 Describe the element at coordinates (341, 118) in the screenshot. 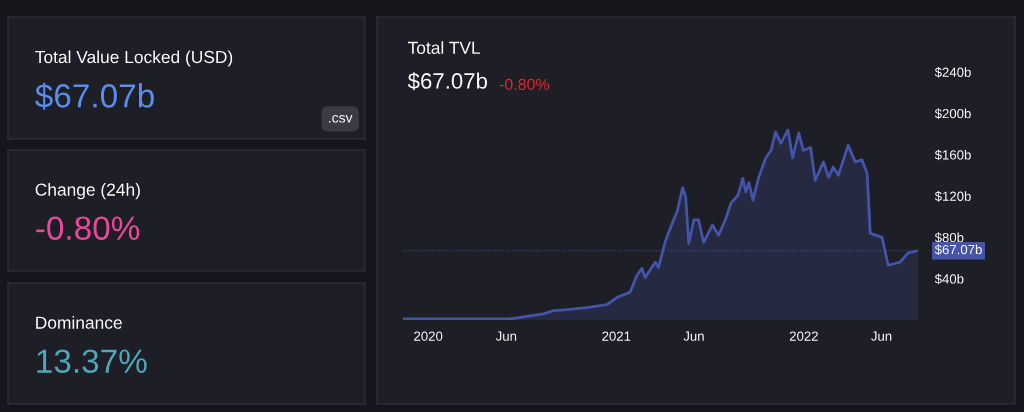

I see `text: .csv` at that location.